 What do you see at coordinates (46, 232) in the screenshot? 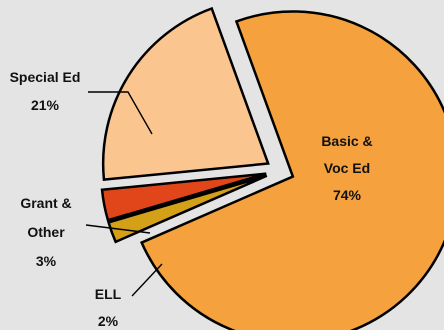
I see `slice-label-grant-other-line2: Other` at bounding box center [46, 232].